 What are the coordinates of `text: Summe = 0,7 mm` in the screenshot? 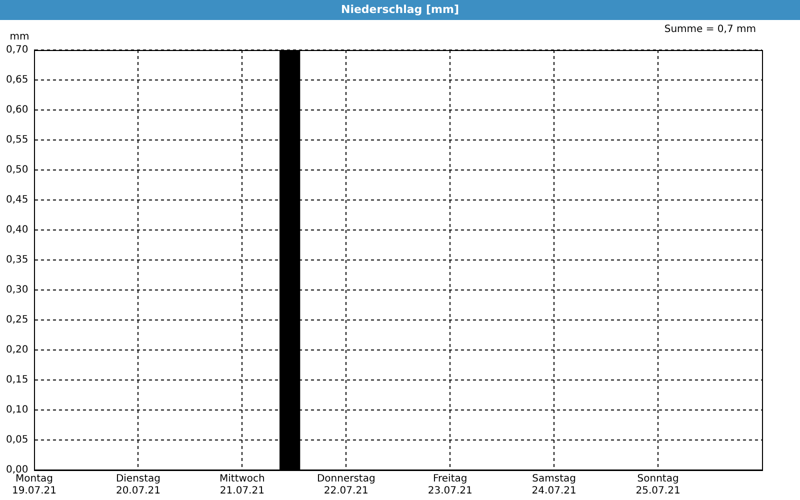 It's located at (710, 29).